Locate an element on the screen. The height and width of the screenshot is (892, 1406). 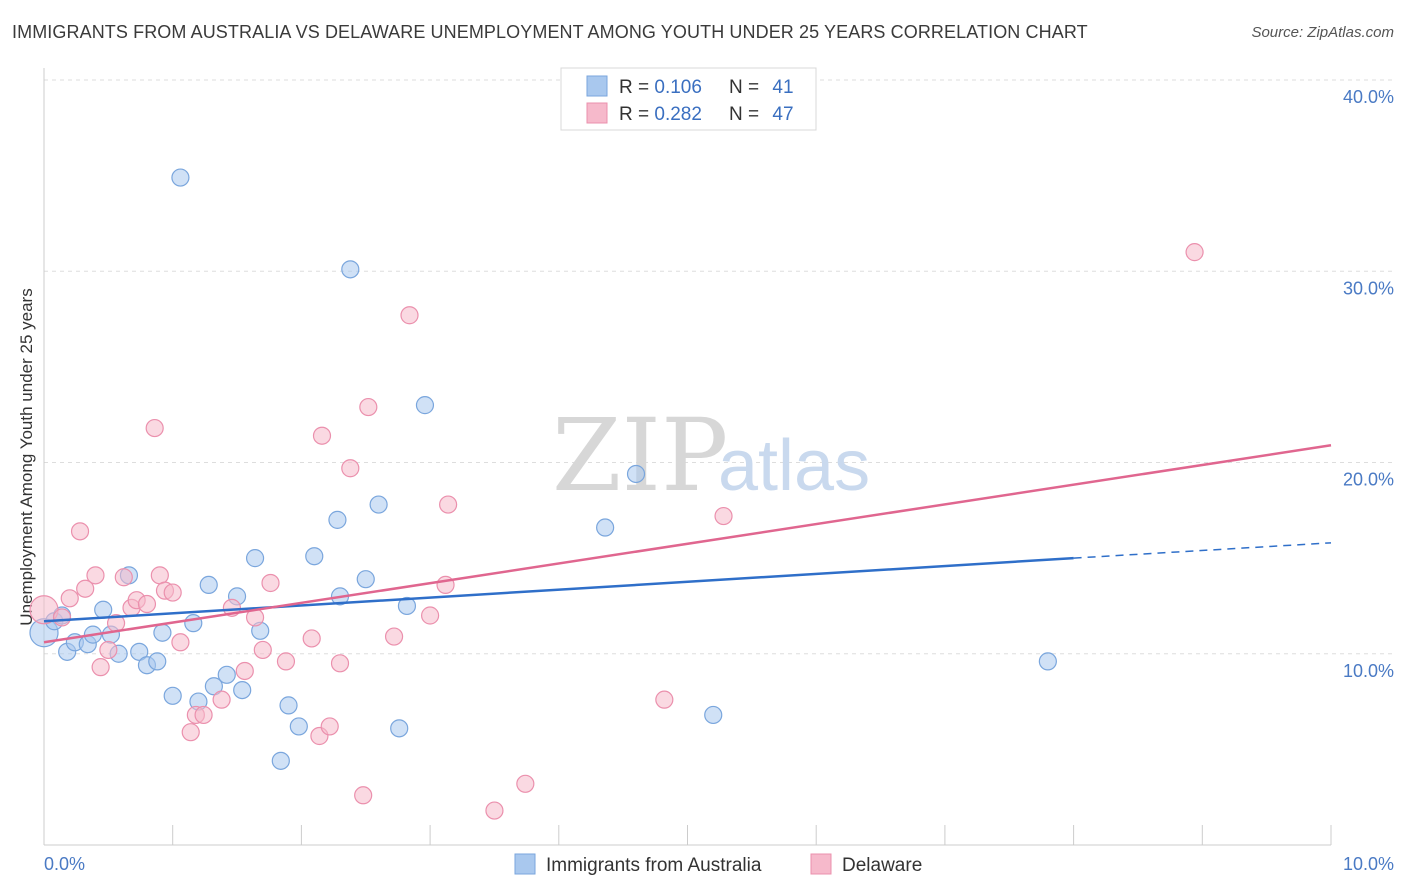
trend-line-australia-extension is located at coordinates (1202, 550).